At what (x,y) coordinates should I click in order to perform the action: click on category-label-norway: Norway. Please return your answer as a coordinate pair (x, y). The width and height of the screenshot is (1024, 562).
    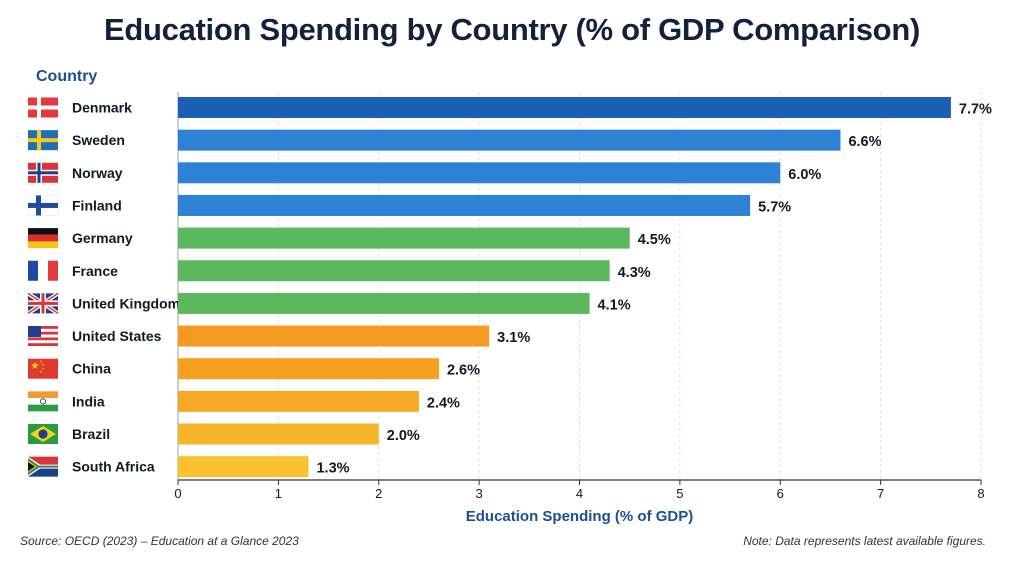
    Looking at the image, I should click on (97, 173).